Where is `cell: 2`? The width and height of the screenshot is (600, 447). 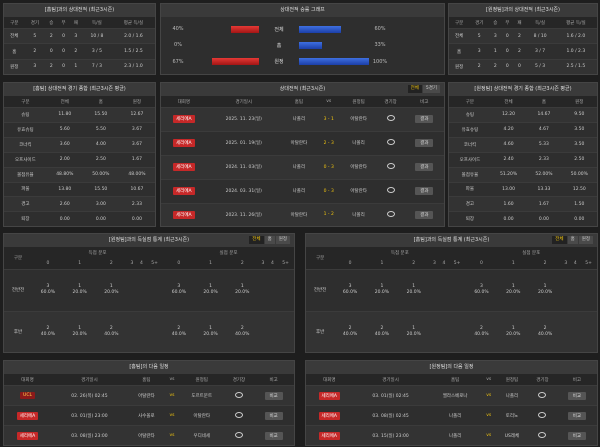
cell: 2 is located at coordinates (35, 51).